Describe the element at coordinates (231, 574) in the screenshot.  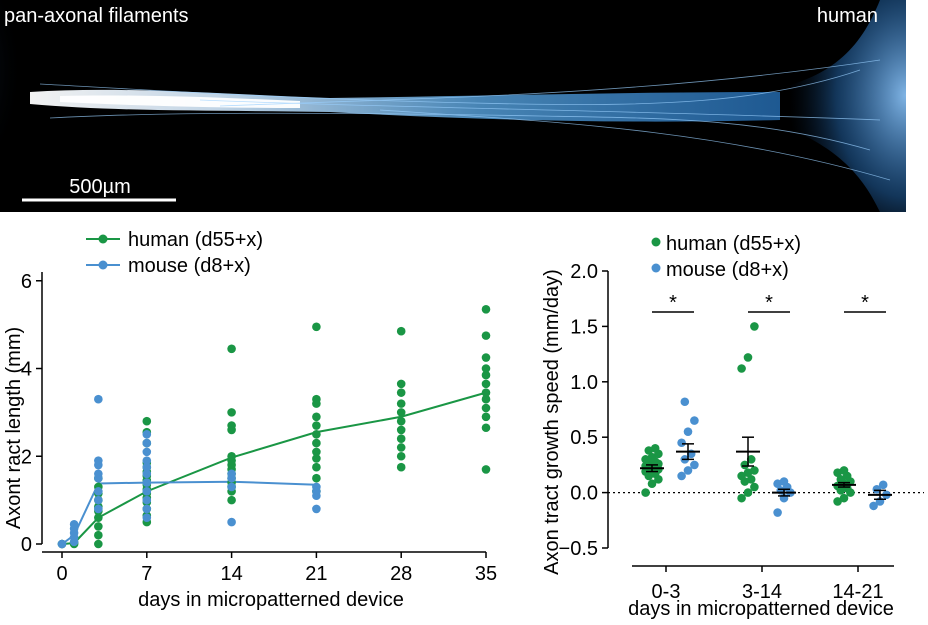
I see `left-x-tick-label: 14` at that location.